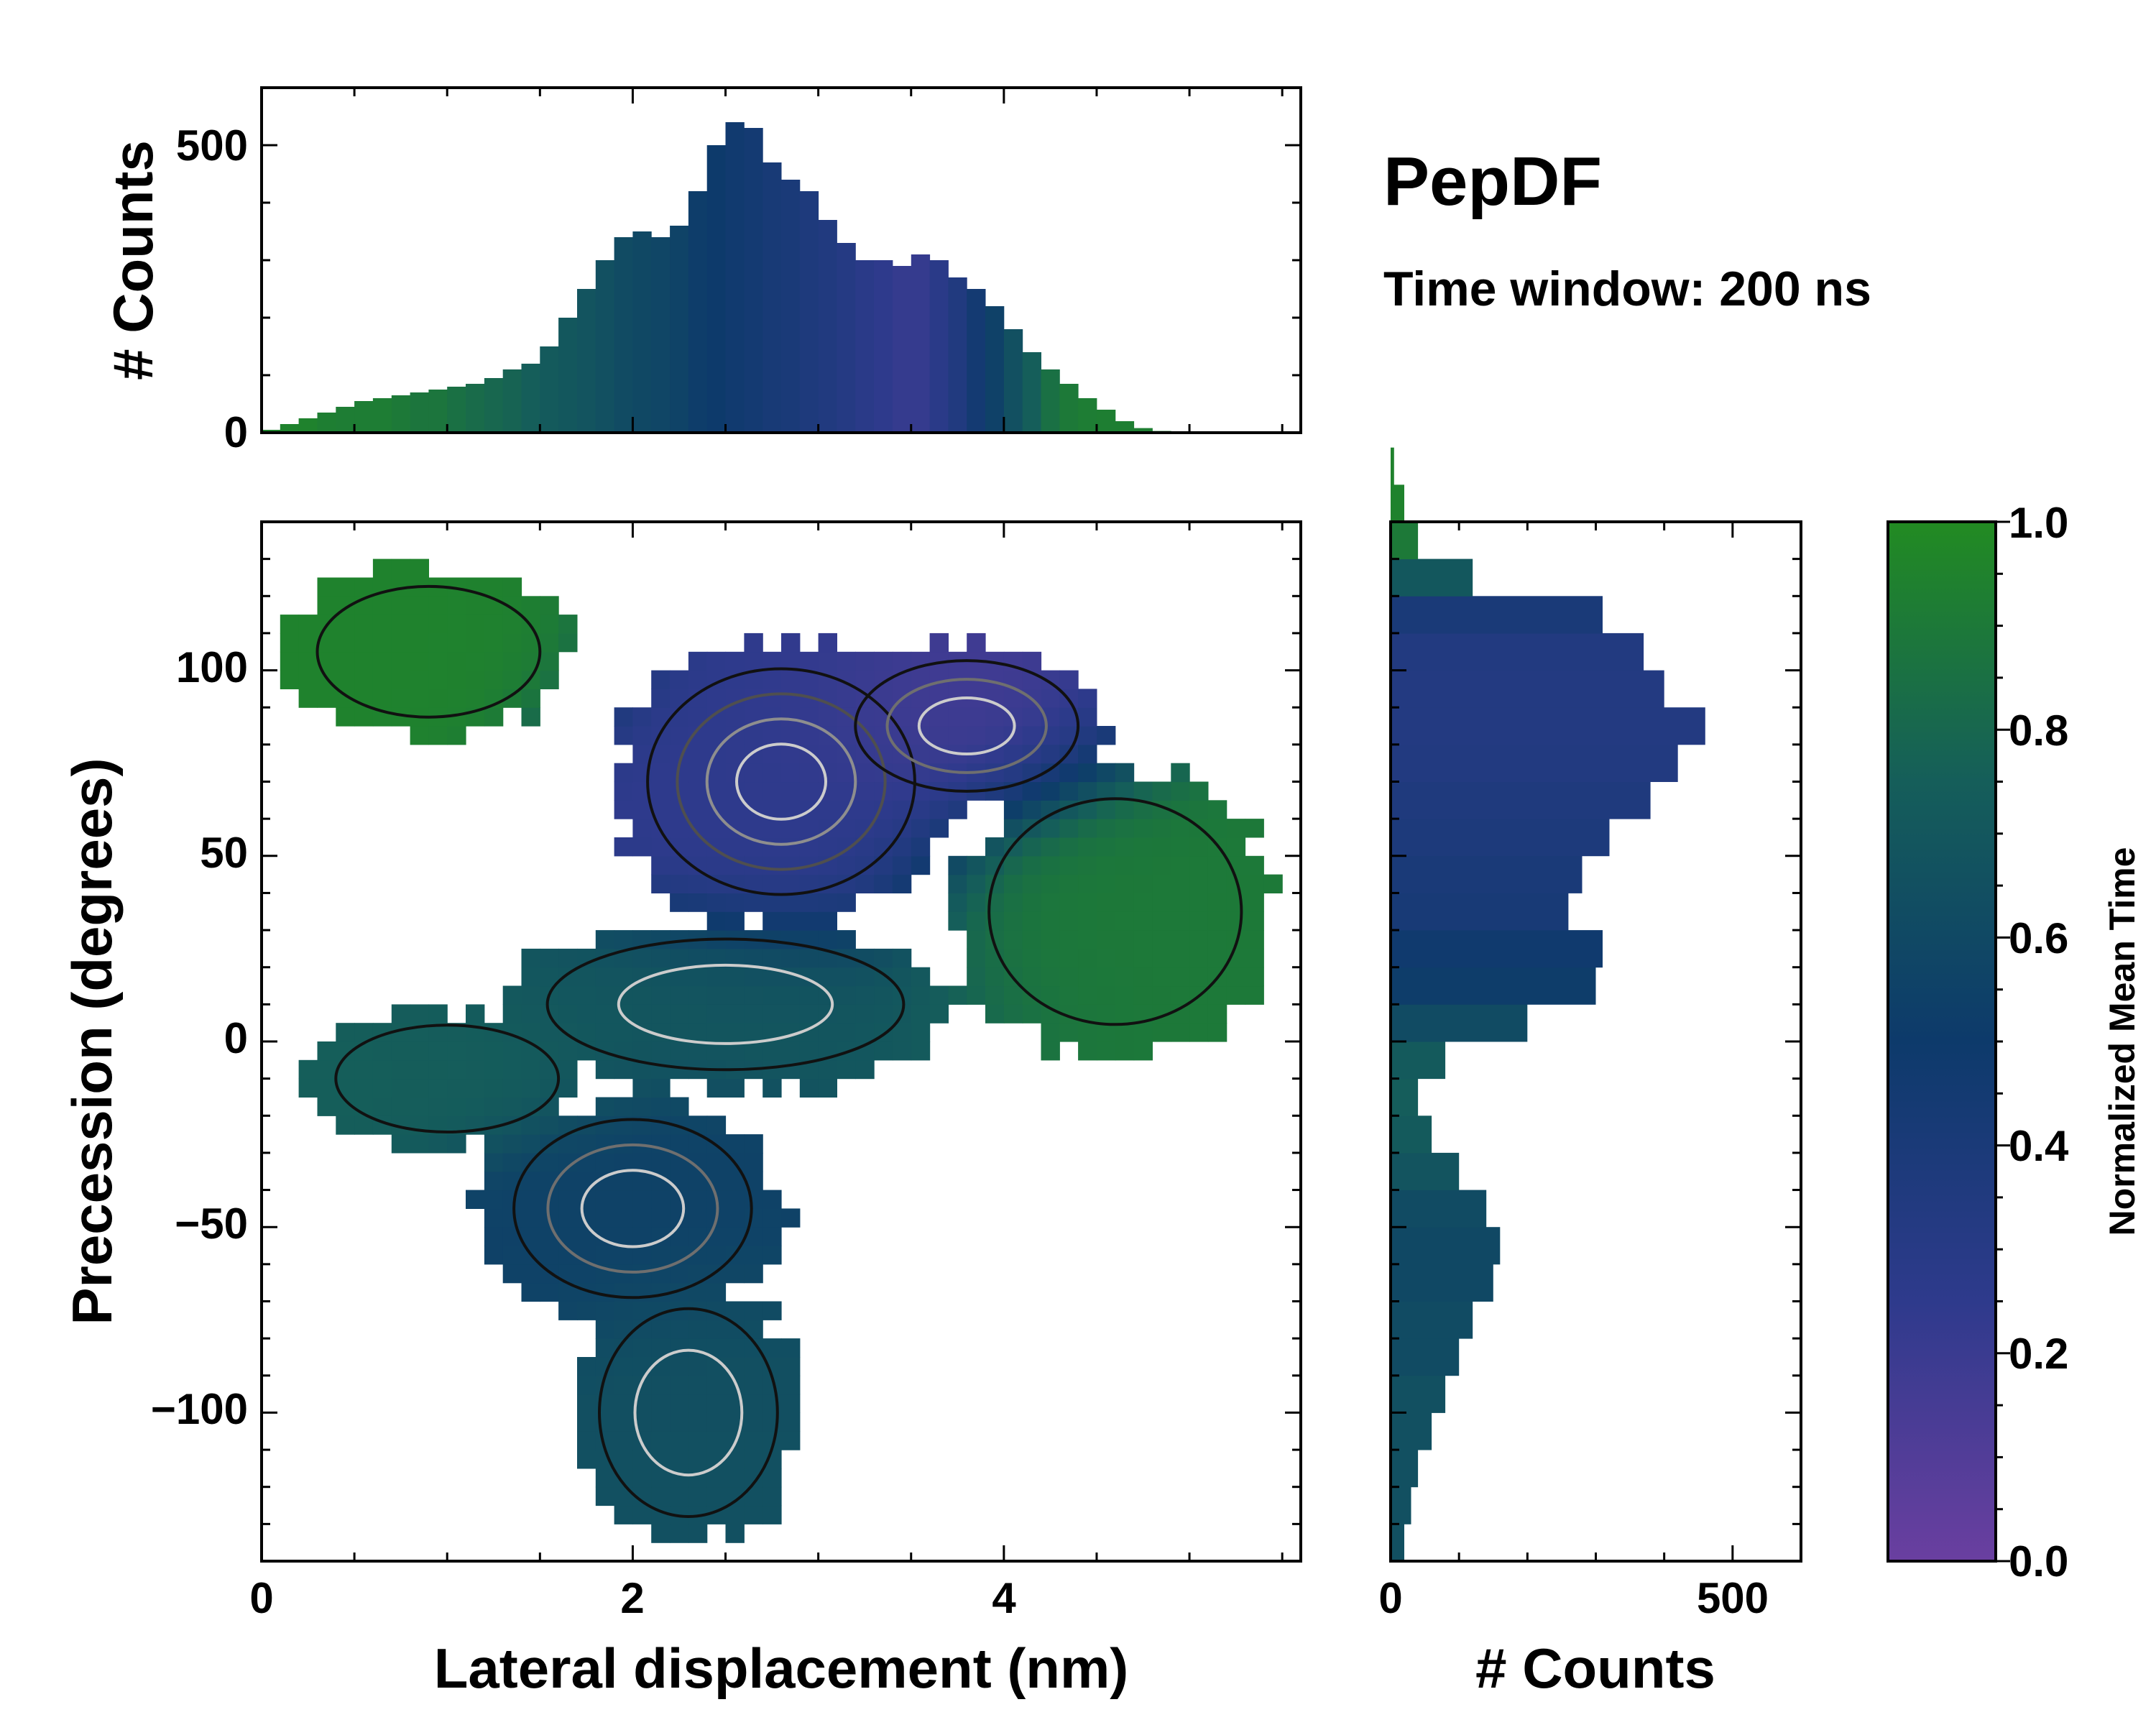  Describe the element at coordinates (1492, 181) in the screenshot. I see `chart-title: PepDF` at that location.